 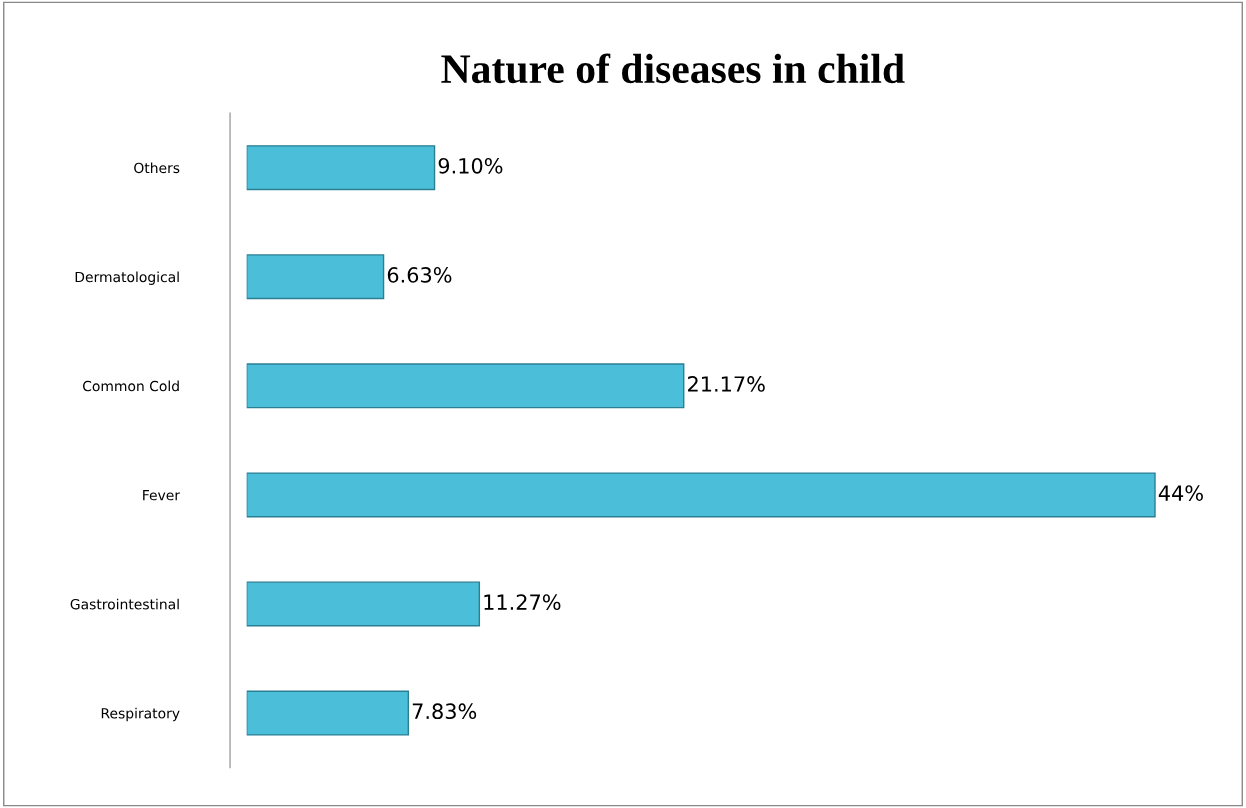 What do you see at coordinates (444, 711) in the screenshot?
I see `data-label: 7.83%` at bounding box center [444, 711].